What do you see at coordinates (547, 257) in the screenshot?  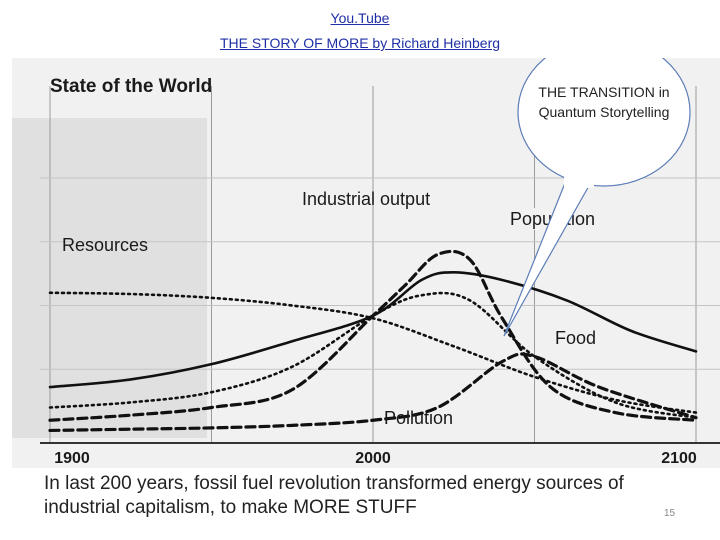 I see `callout-pointer` at bounding box center [547, 257].